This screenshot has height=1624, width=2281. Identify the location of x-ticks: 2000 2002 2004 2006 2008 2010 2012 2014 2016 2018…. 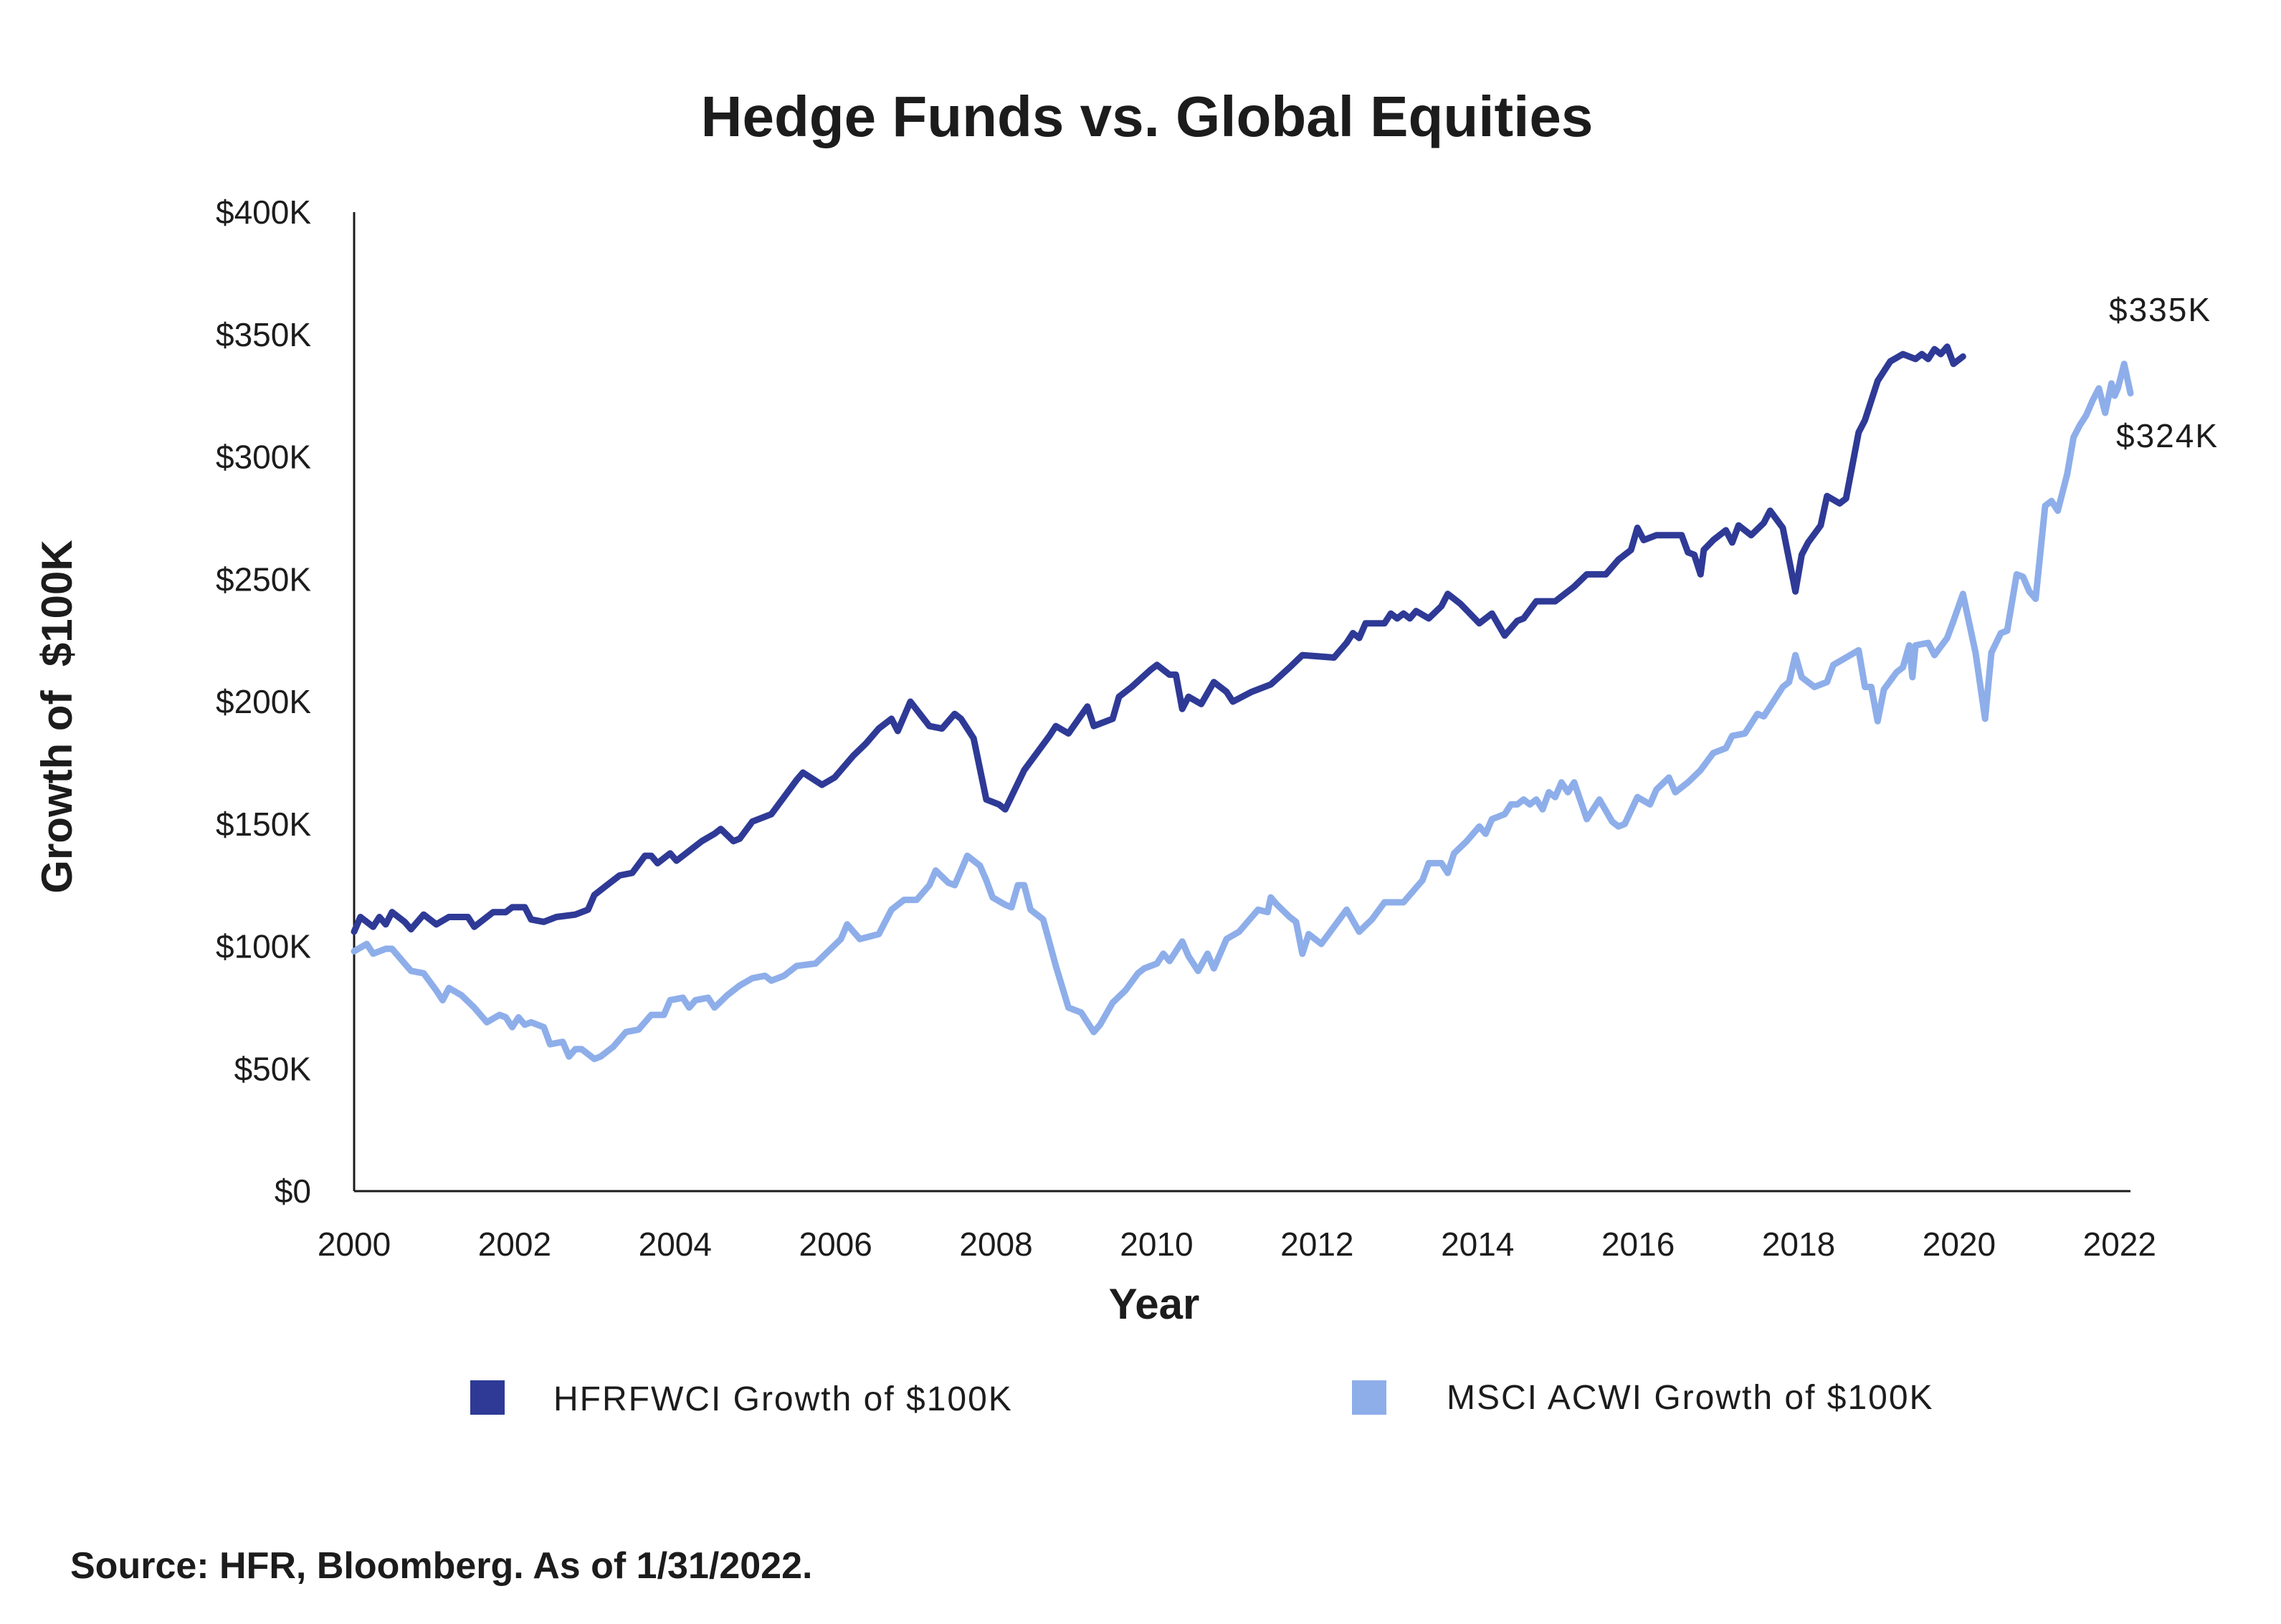
(1237, 1244).